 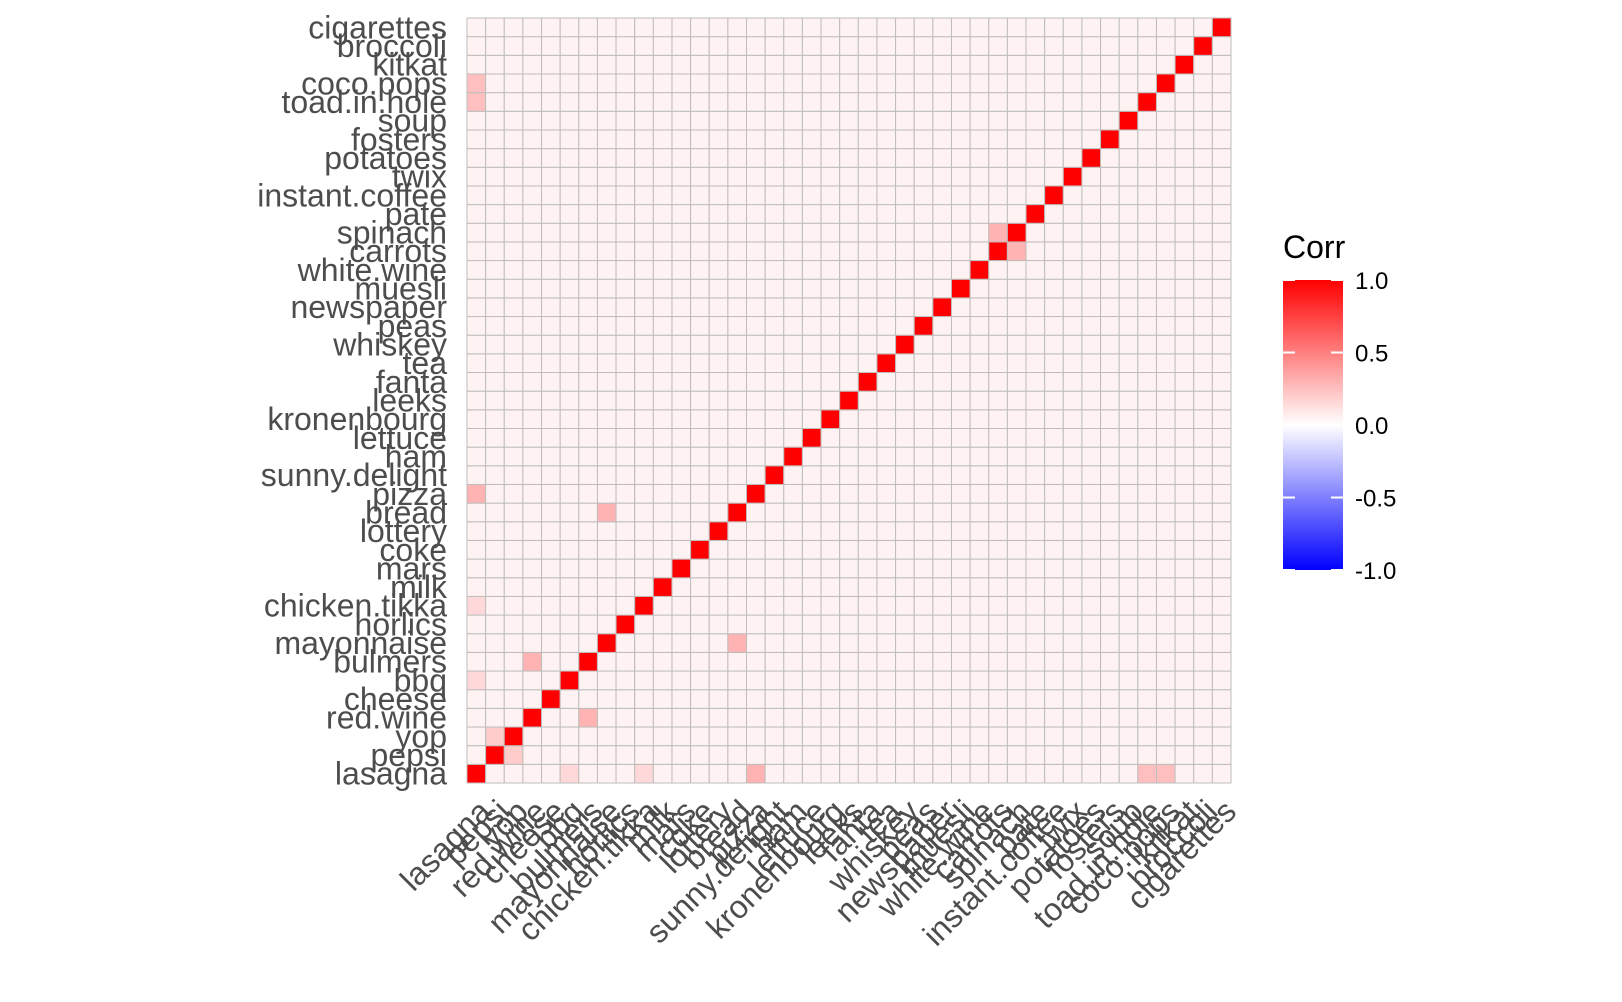 What do you see at coordinates (1339, 426) in the screenshot?
I see `legend-ticks: 1.00.50.0-0.5-1.0` at bounding box center [1339, 426].